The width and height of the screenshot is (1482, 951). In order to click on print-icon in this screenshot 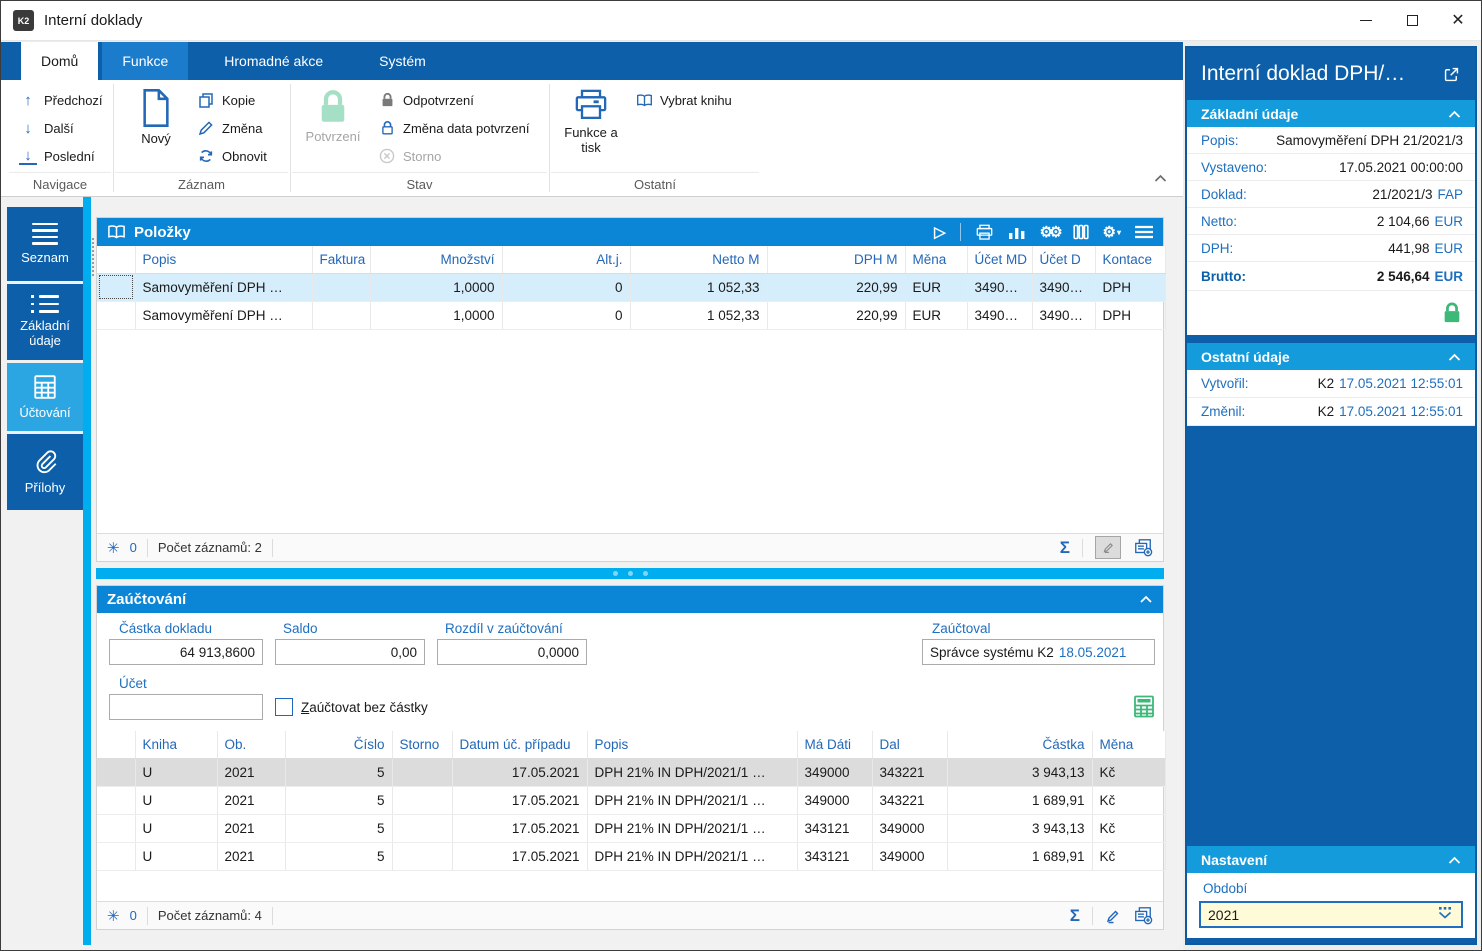, I will do `click(984, 232)`.